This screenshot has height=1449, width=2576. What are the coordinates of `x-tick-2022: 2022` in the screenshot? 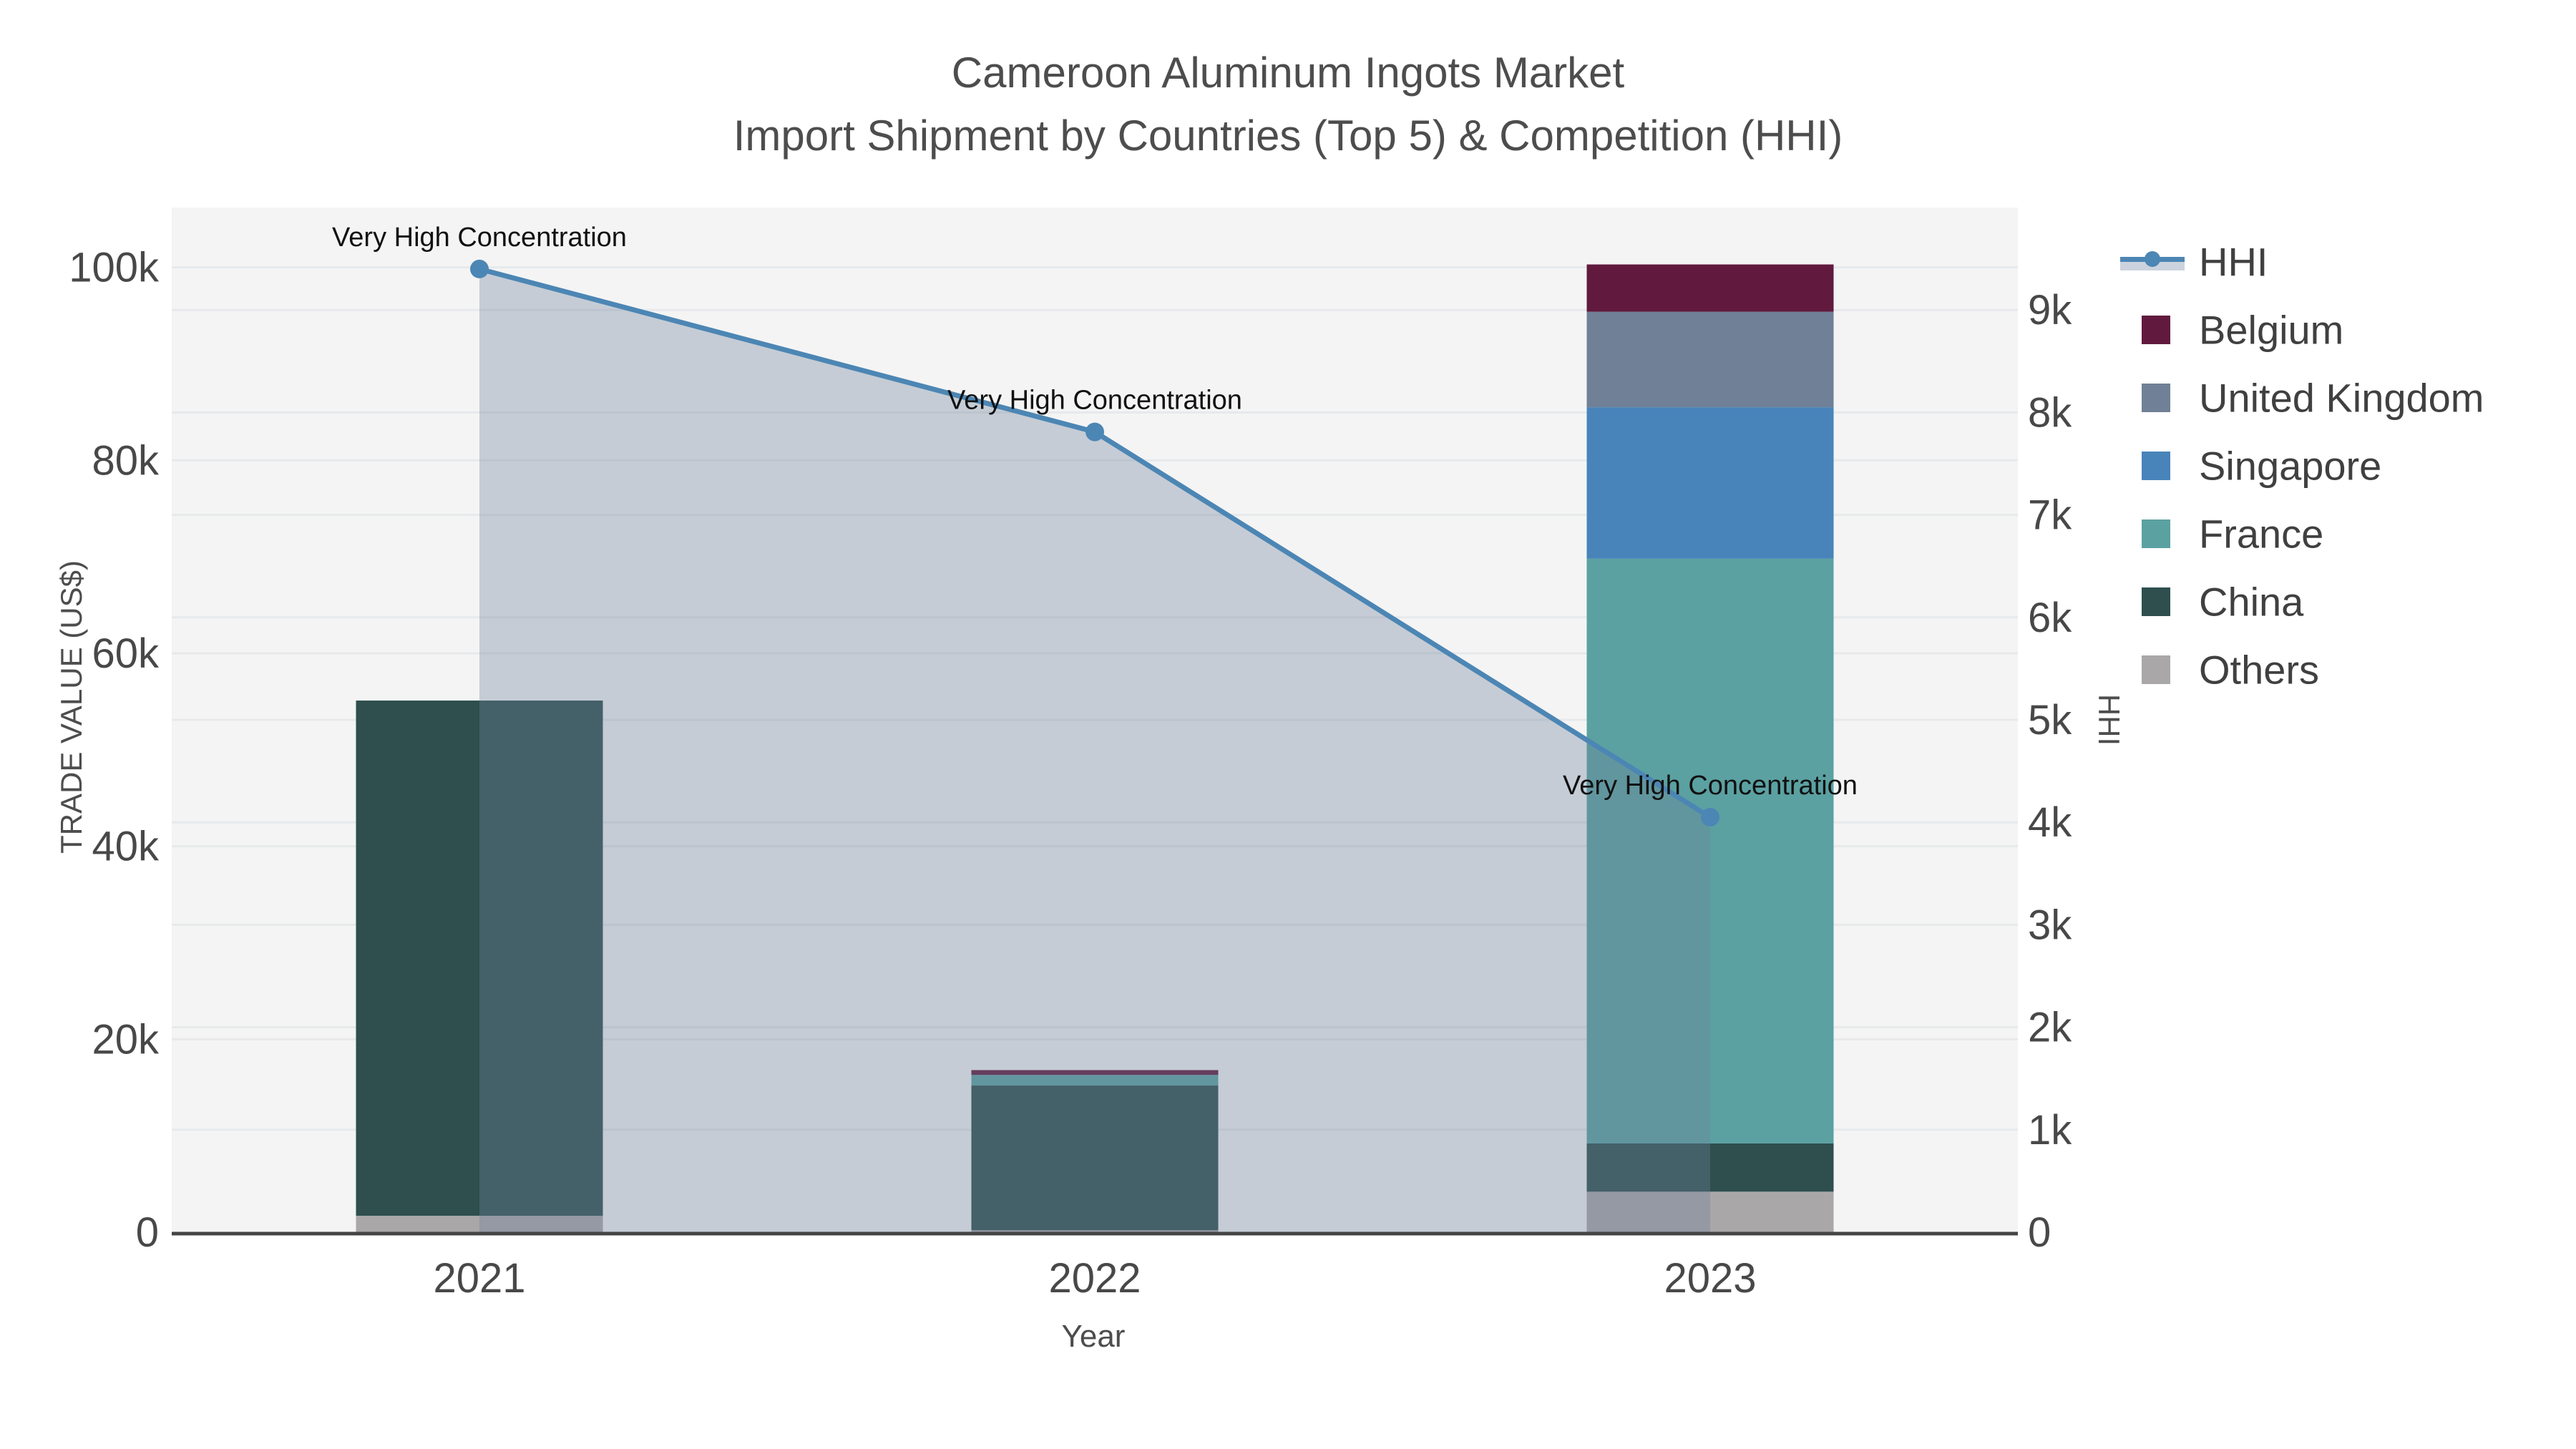 It's located at (1094, 1278).